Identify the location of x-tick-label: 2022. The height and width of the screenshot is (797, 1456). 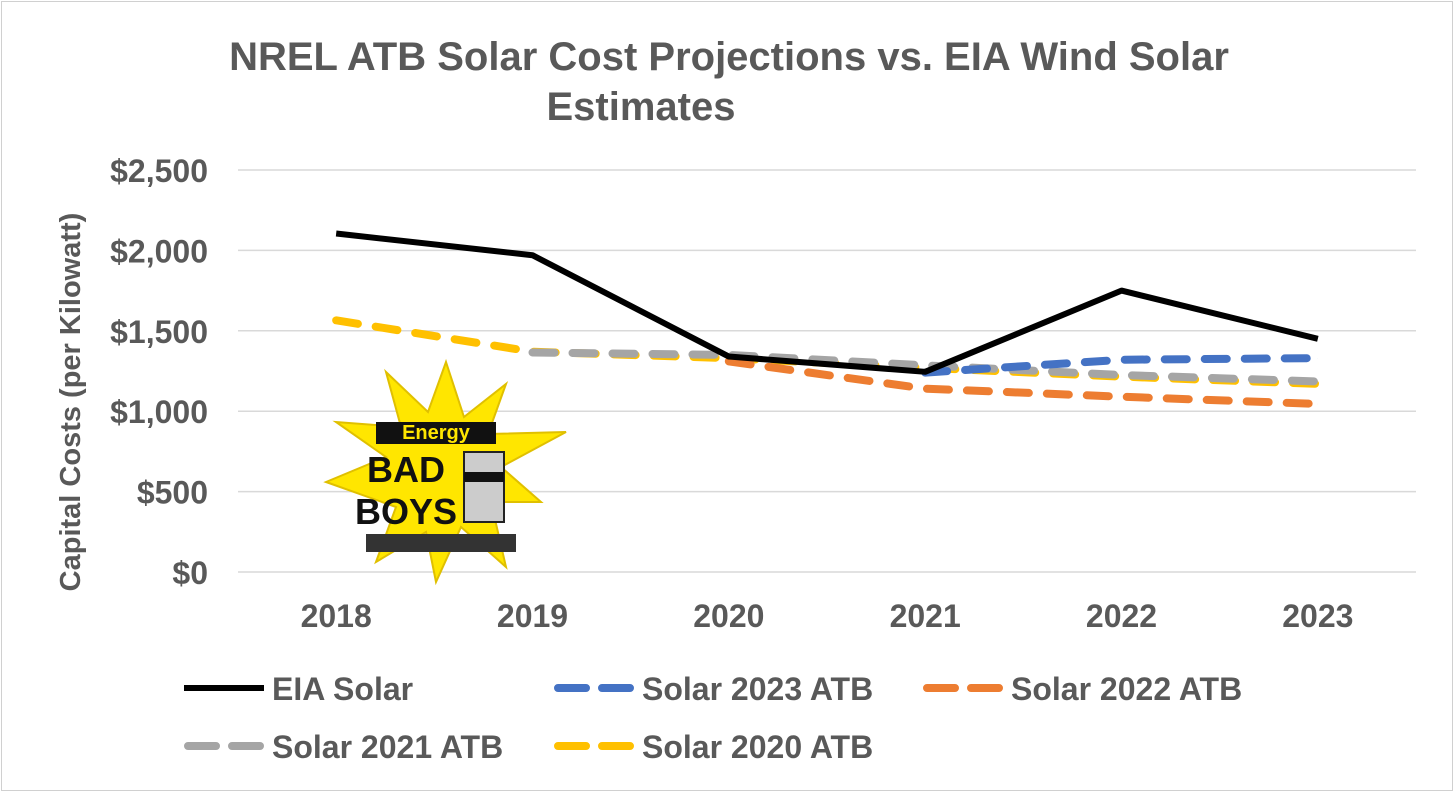
(1121, 616).